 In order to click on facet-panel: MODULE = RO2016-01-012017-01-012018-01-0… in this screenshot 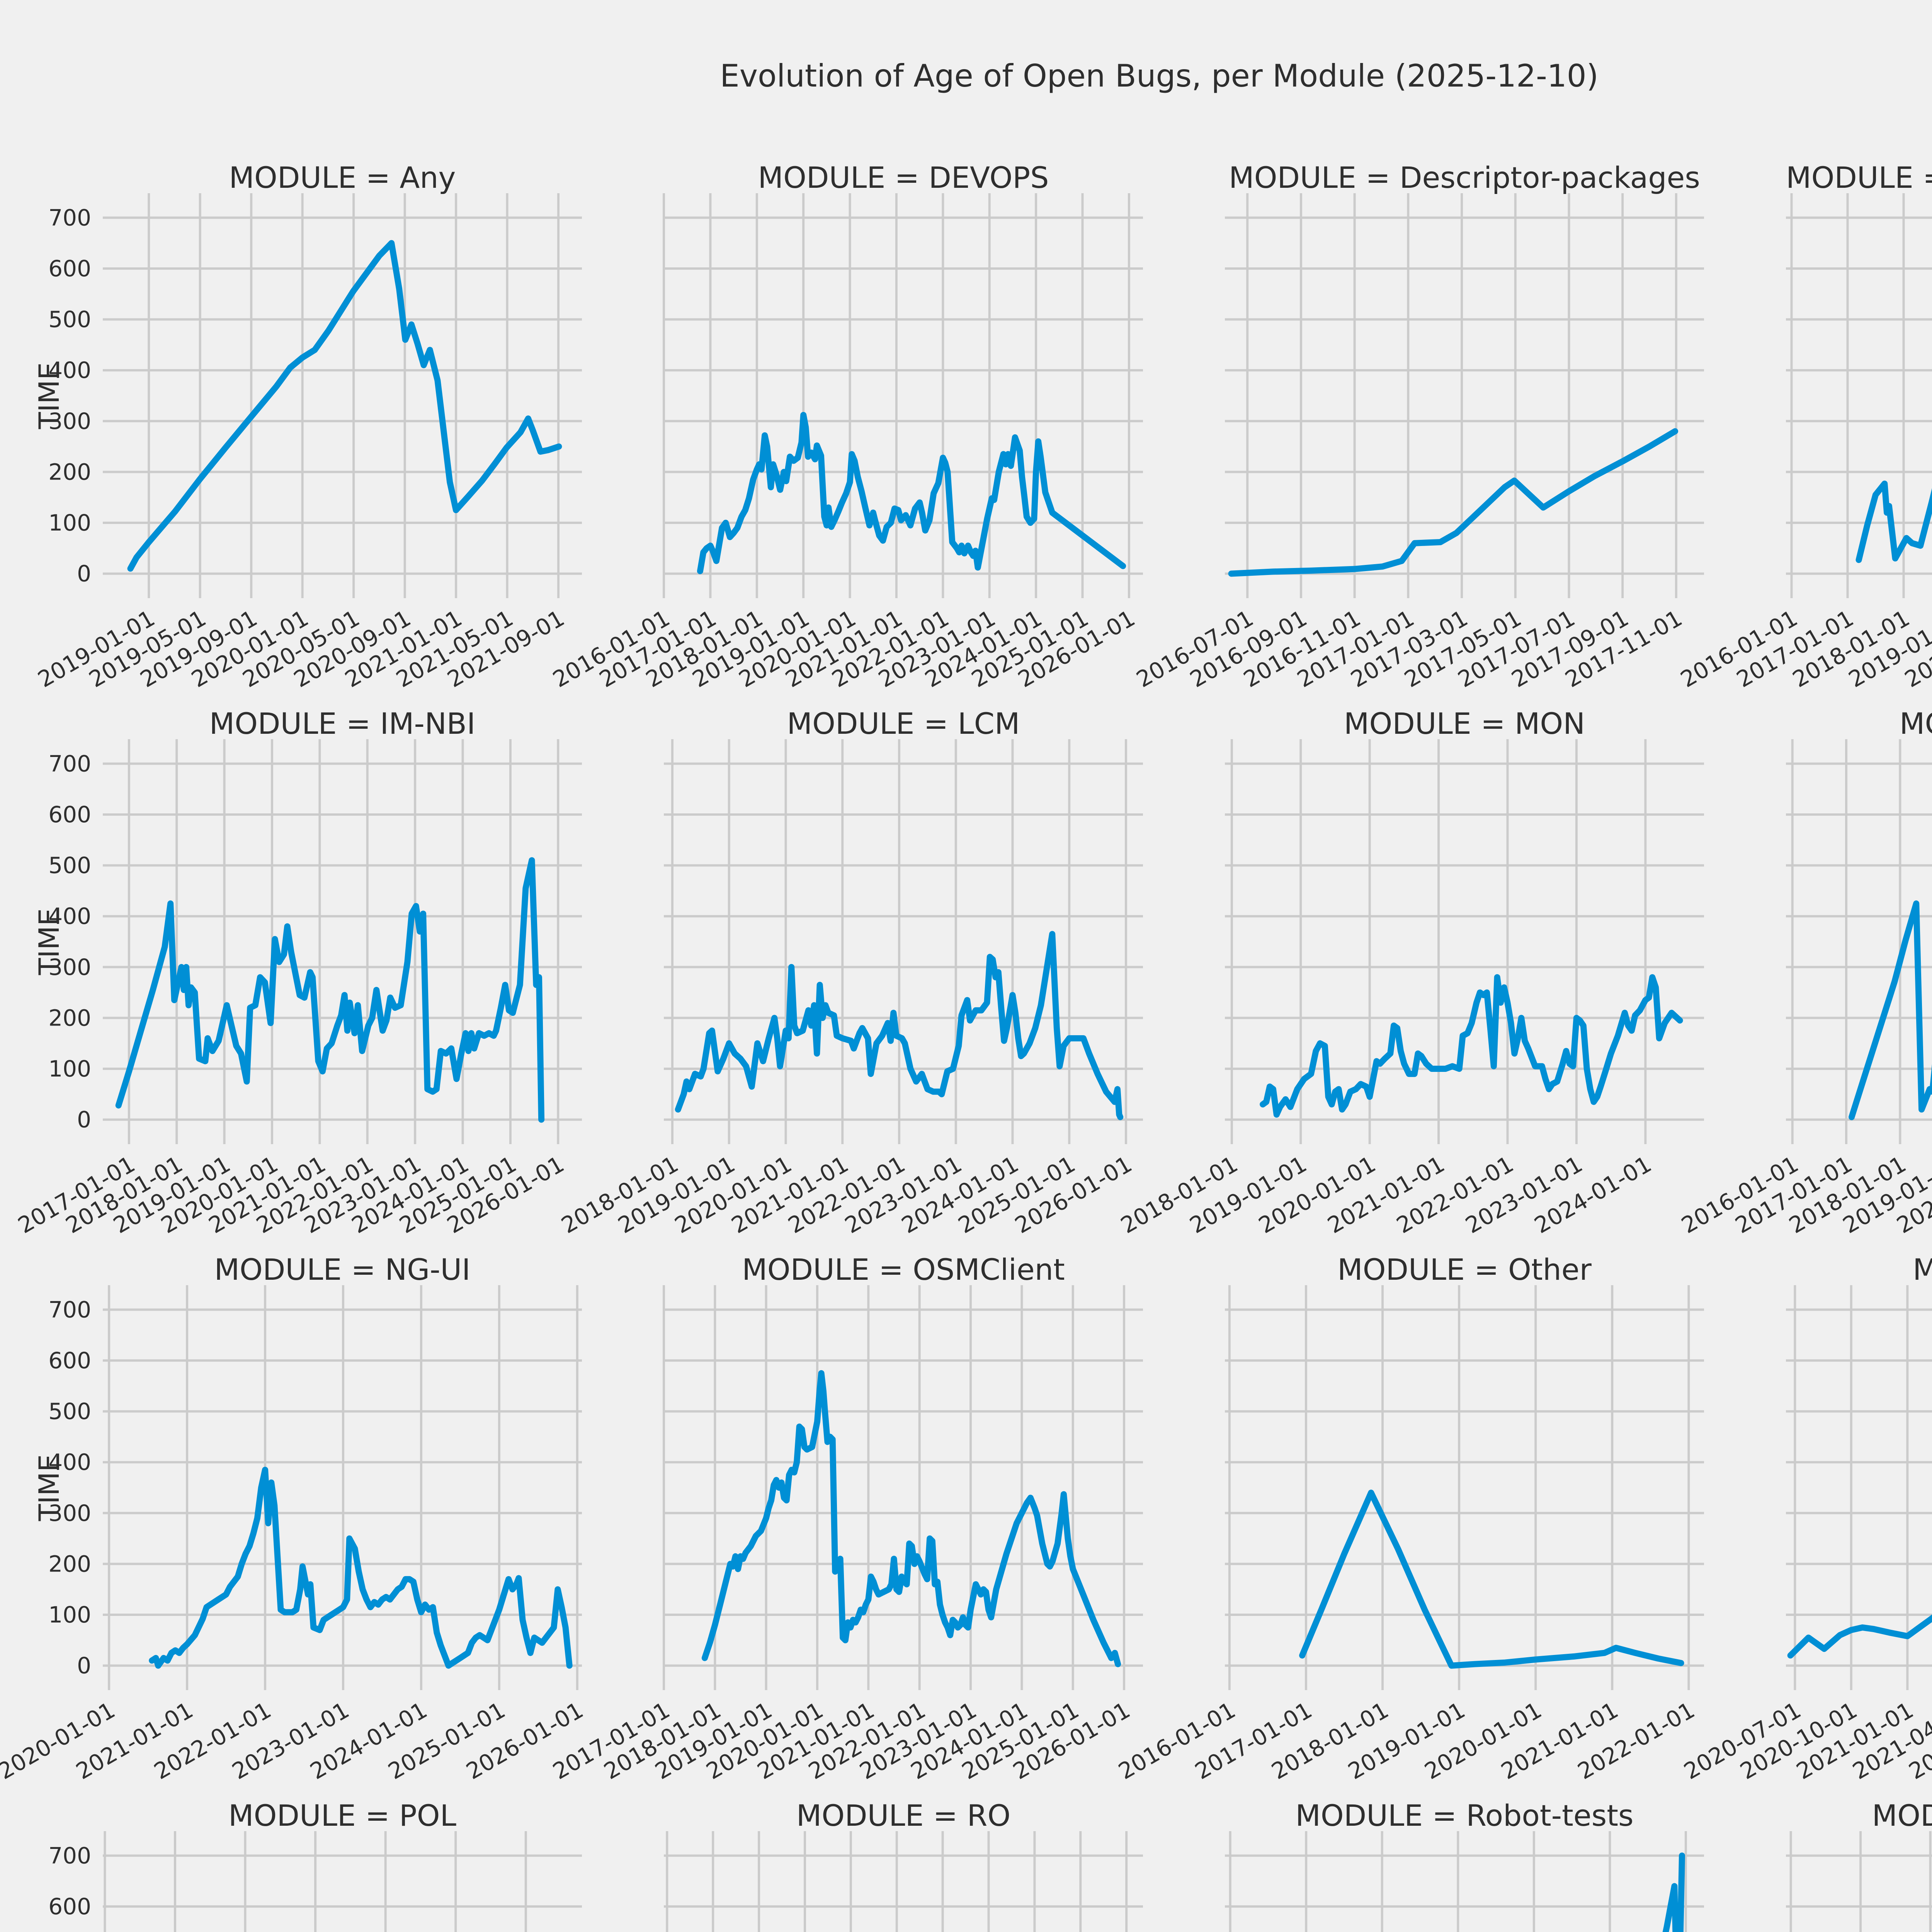, I will do `click(904, 1866)`.